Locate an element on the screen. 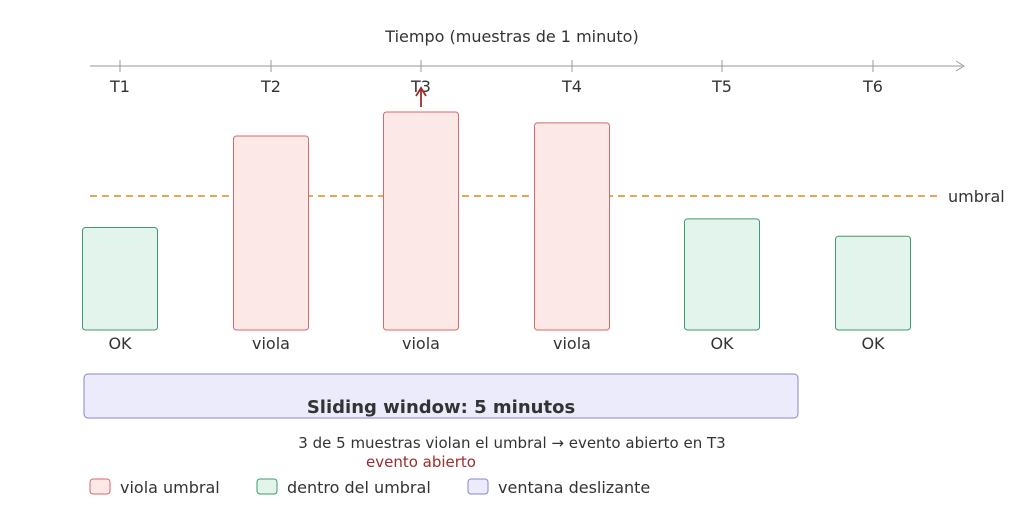 This screenshot has width=1024, height=512. axis-tick-label: T3 is located at coordinates (420, 86).